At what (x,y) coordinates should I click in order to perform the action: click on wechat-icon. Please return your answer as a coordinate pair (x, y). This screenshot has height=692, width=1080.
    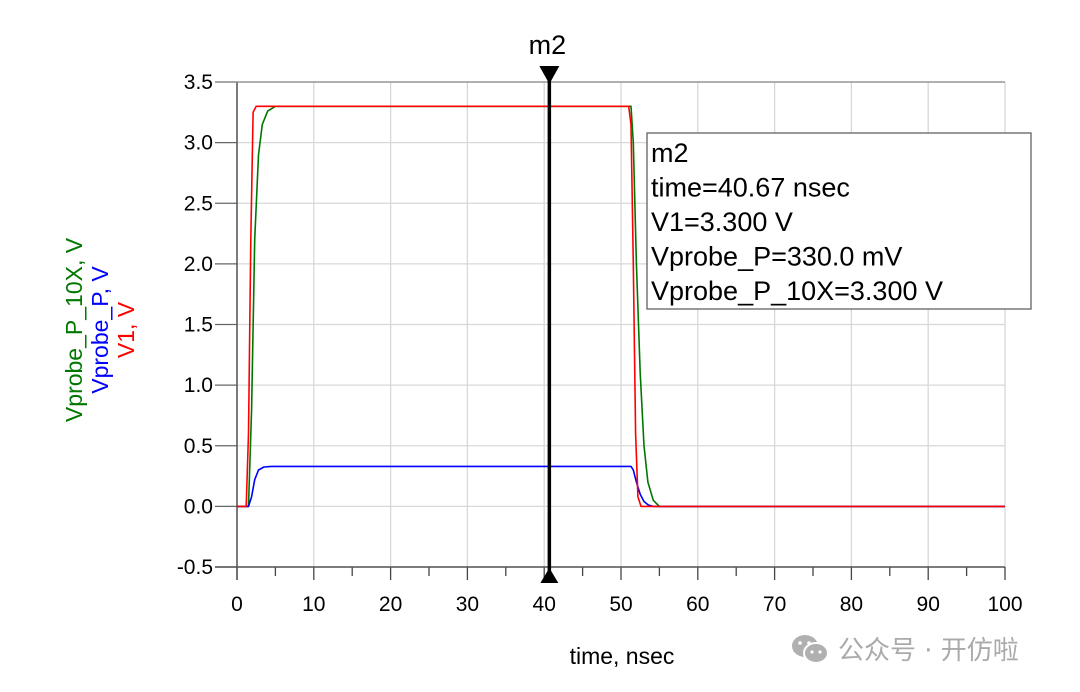
    Looking at the image, I should click on (810, 649).